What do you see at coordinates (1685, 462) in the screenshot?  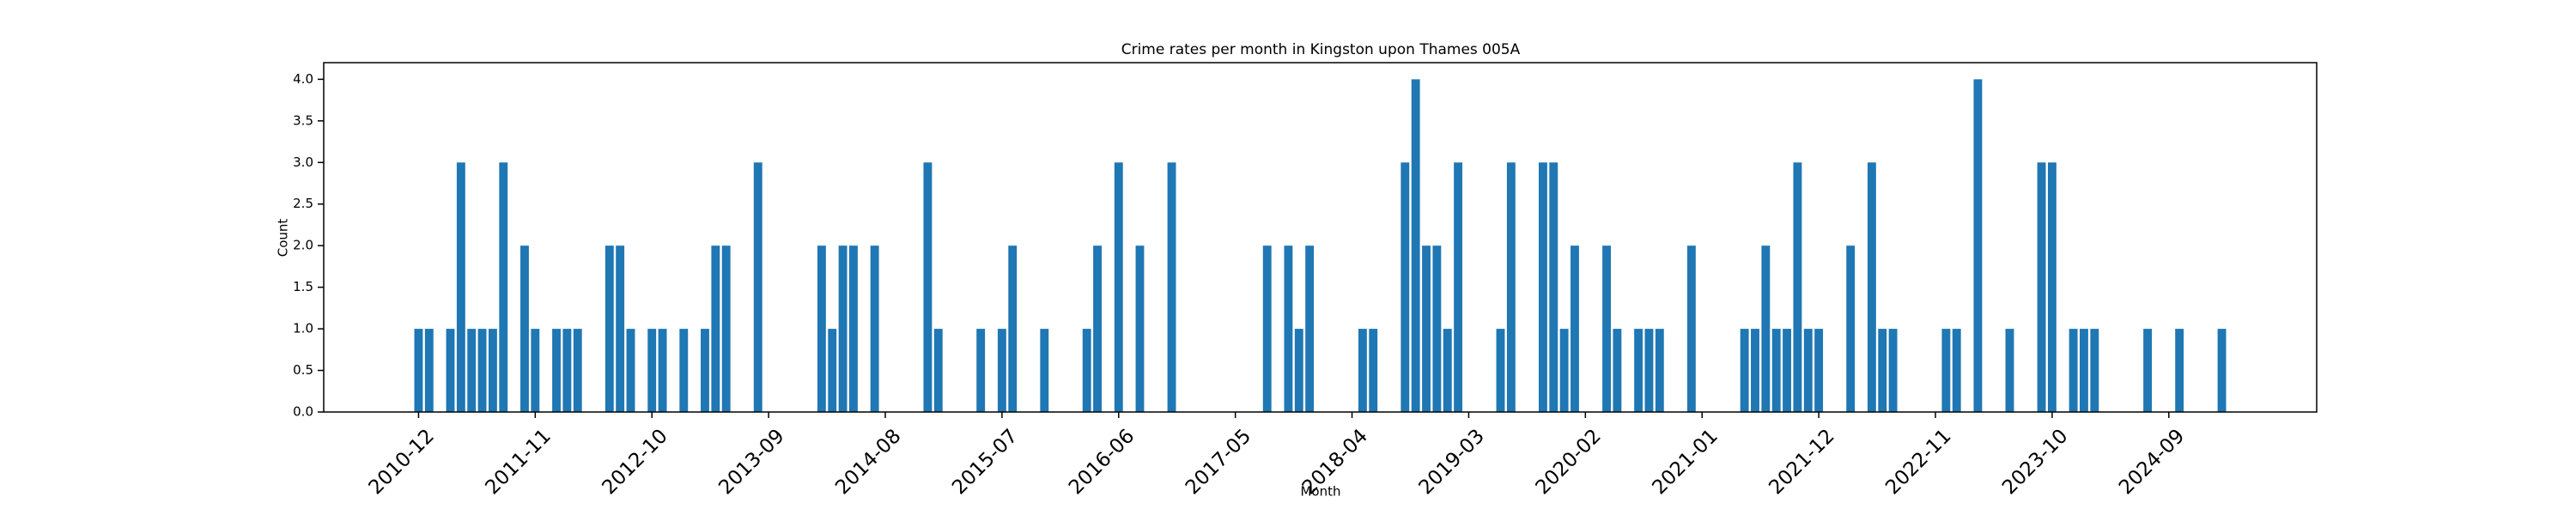 I see `x-tick-label: 2021-01` at bounding box center [1685, 462].